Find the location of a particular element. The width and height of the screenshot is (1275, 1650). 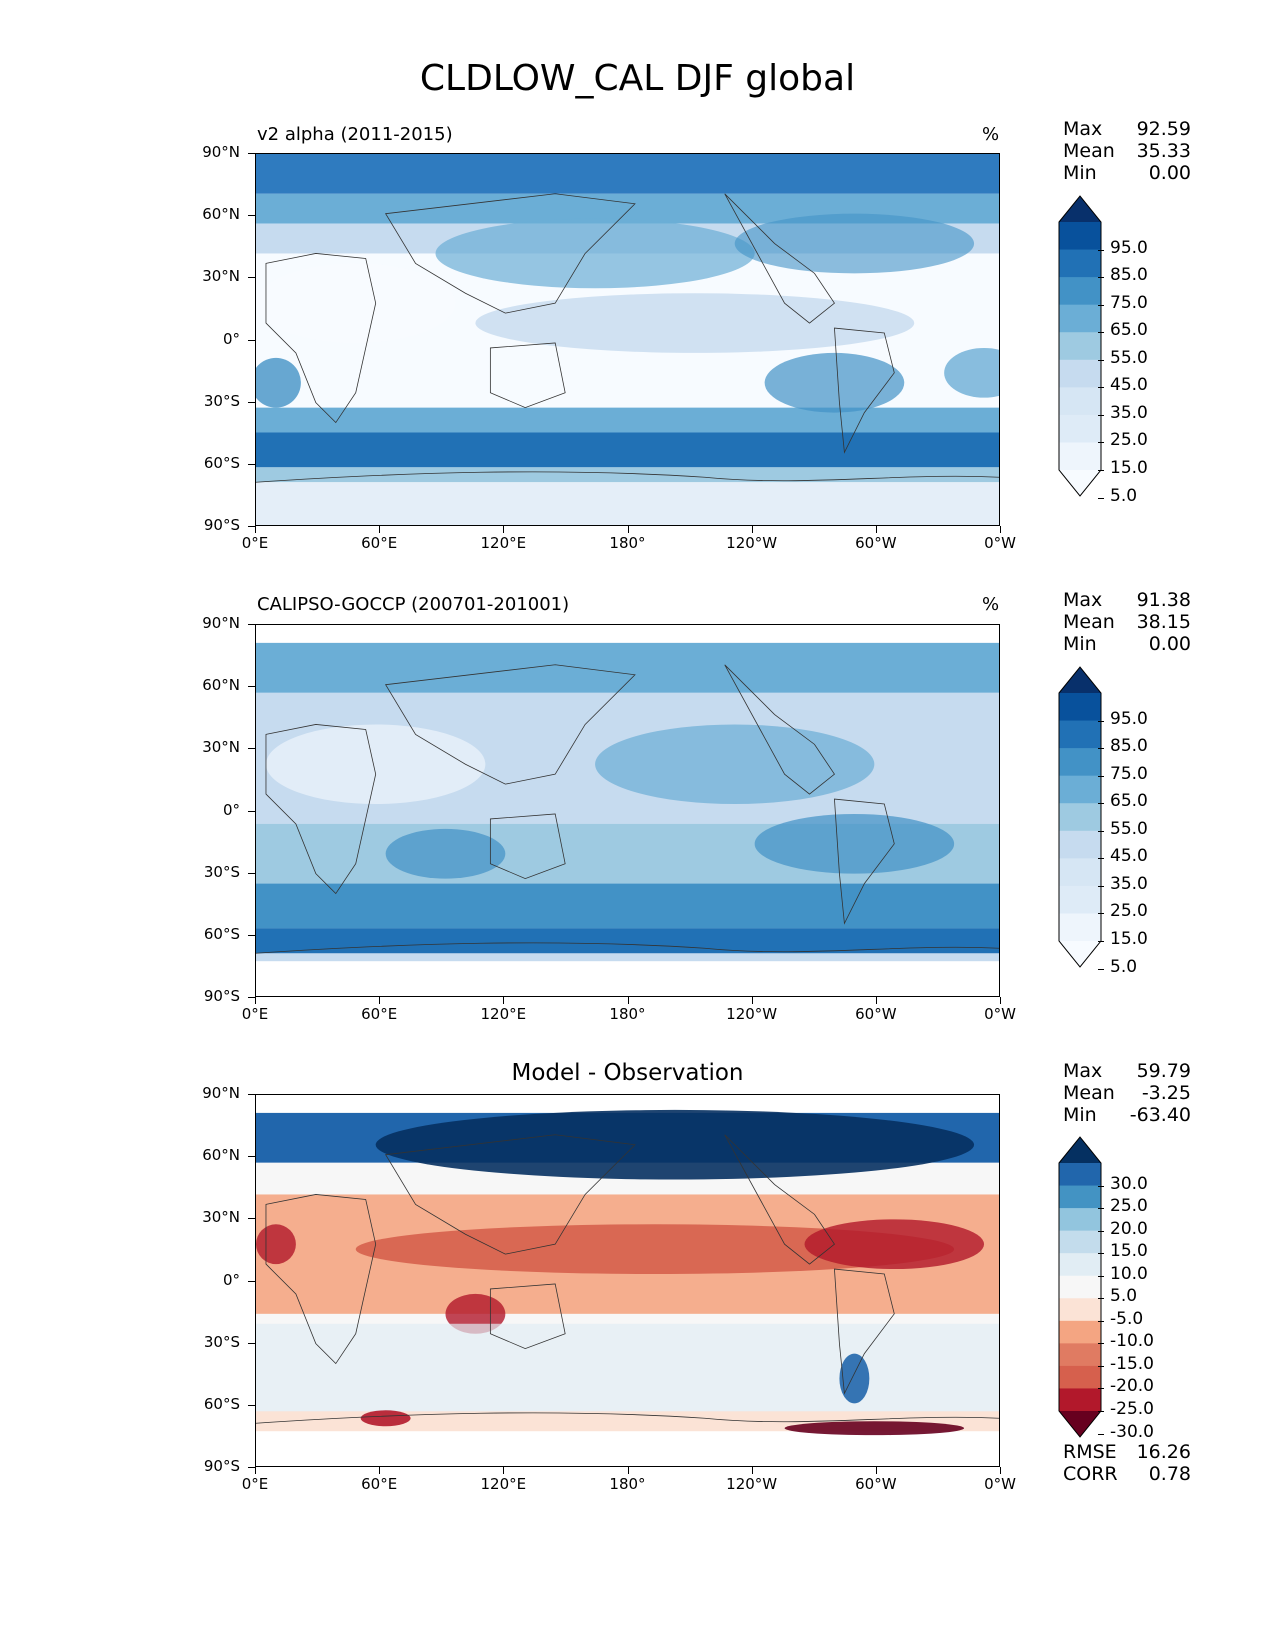

x-tick-label: 0°W is located at coordinates (1000, 543).